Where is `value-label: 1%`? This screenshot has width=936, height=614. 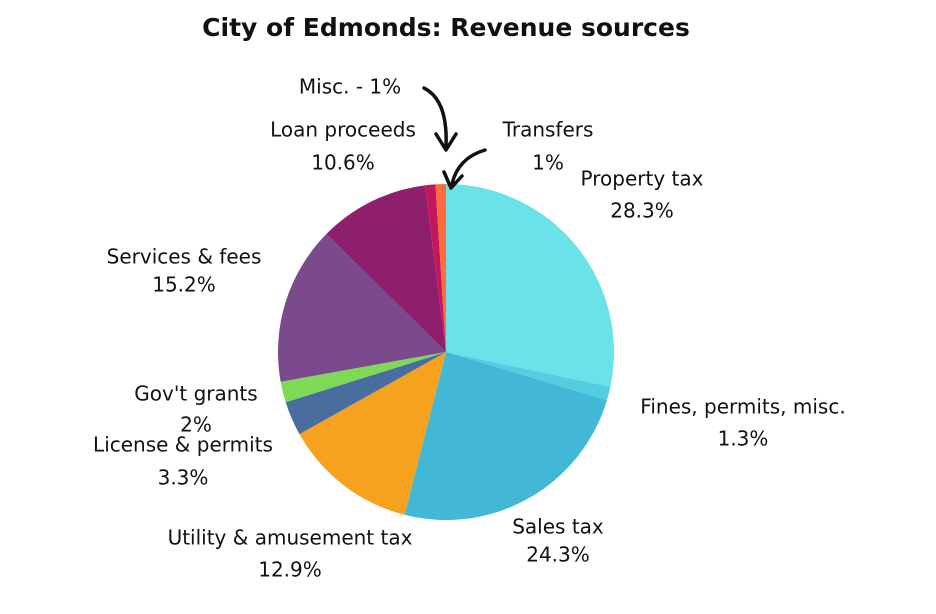 value-label: 1% is located at coordinates (548, 163).